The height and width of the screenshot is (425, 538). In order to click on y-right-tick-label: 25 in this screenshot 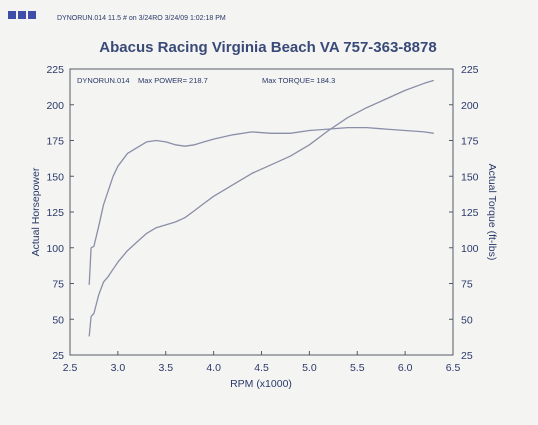, I will do `click(467, 356)`.